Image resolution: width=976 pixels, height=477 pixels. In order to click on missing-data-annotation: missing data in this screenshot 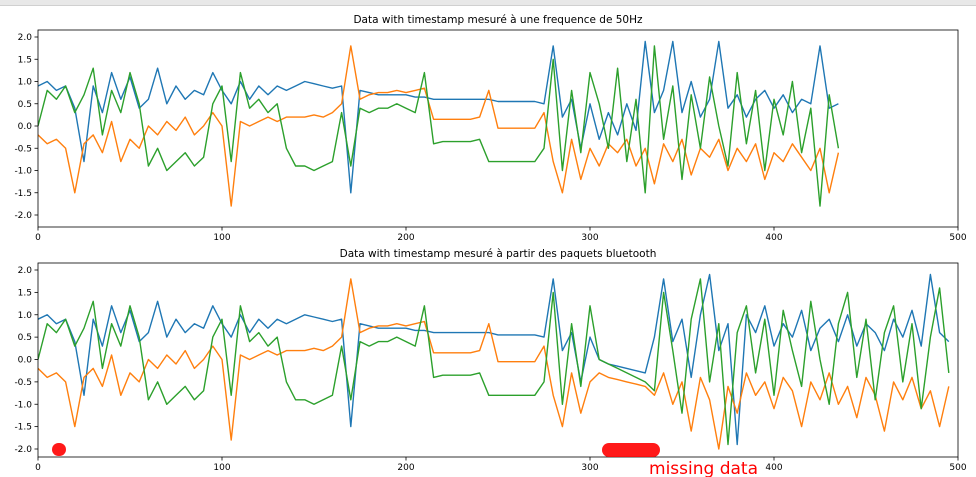, I will do `click(703, 468)`.